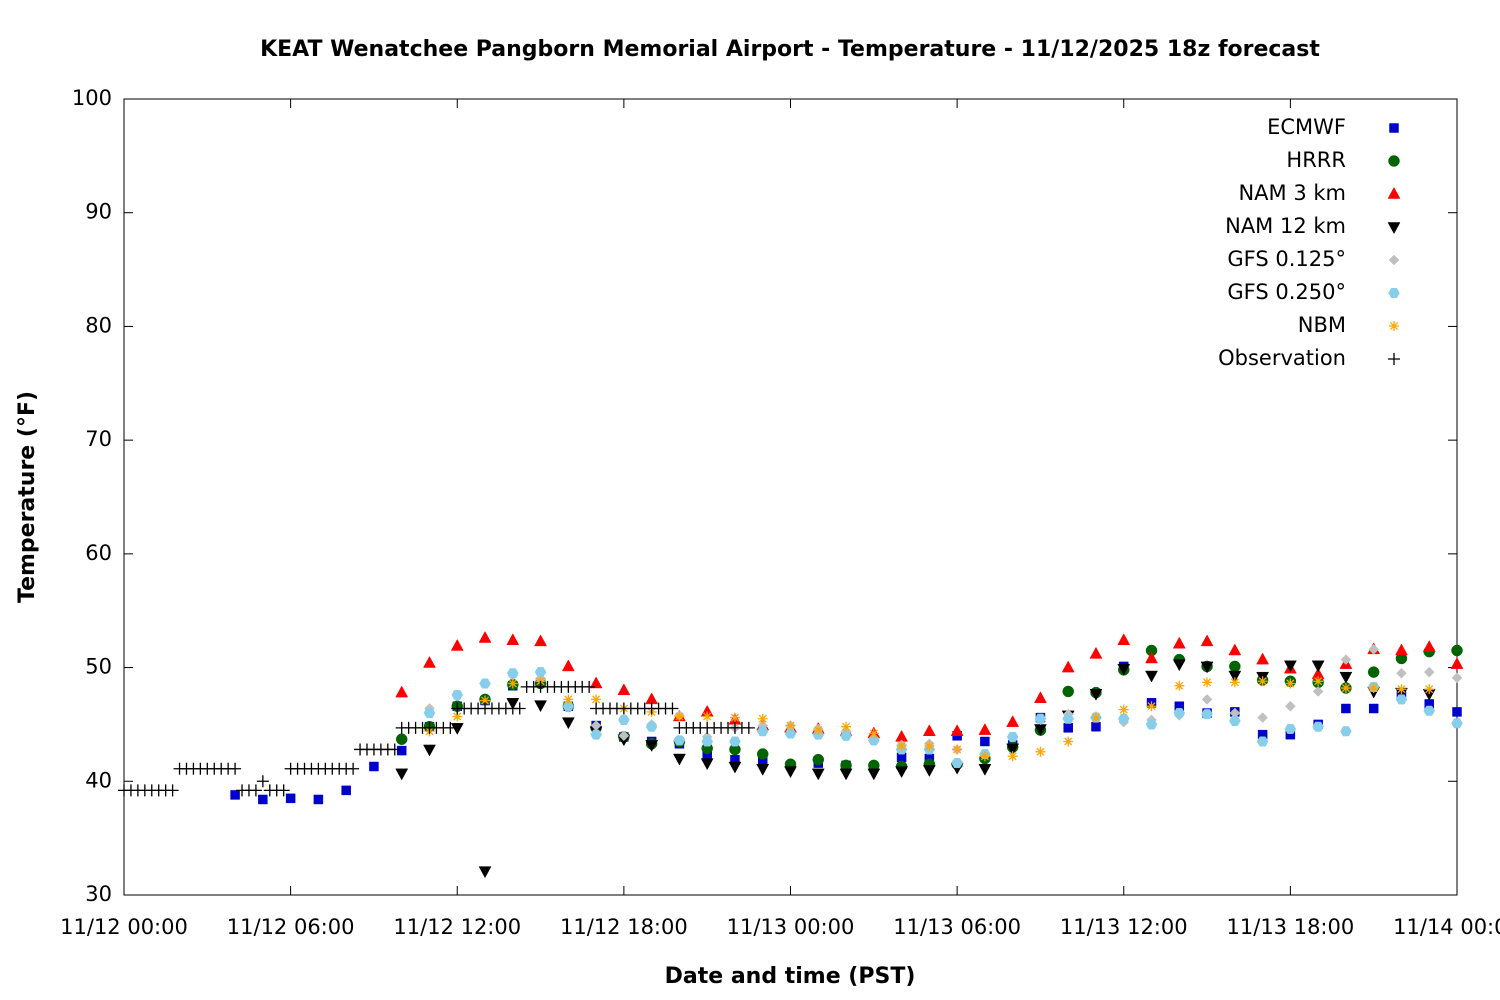 This screenshot has width=1500, height=1000. What do you see at coordinates (1124, 927) in the screenshot?
I see `x-tick-label: 11/13 12:00` at bounding box center [1124, 927].